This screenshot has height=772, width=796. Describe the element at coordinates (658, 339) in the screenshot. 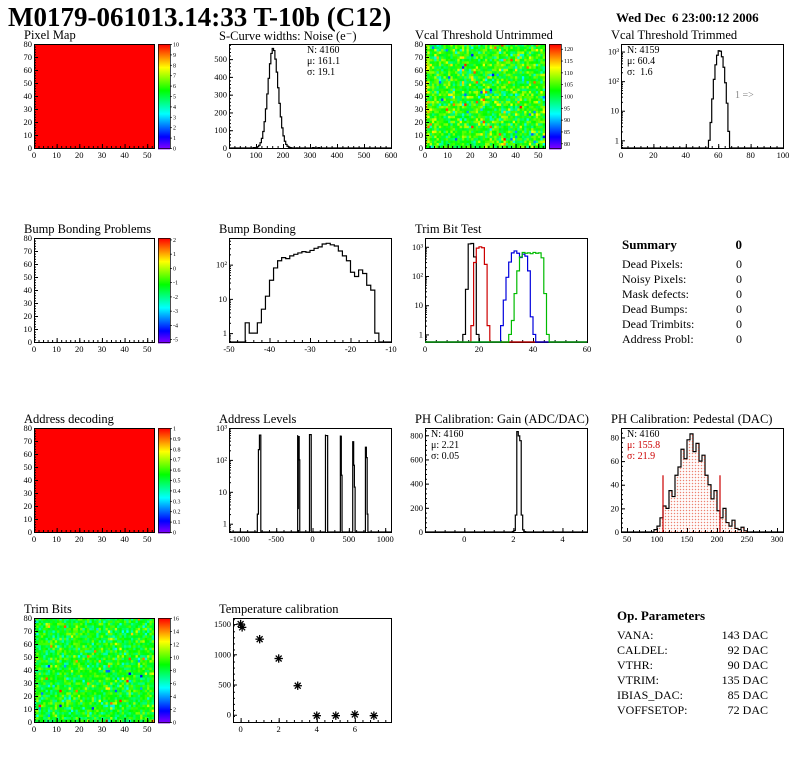

I see `summary-label: Address Probl:` at that location.